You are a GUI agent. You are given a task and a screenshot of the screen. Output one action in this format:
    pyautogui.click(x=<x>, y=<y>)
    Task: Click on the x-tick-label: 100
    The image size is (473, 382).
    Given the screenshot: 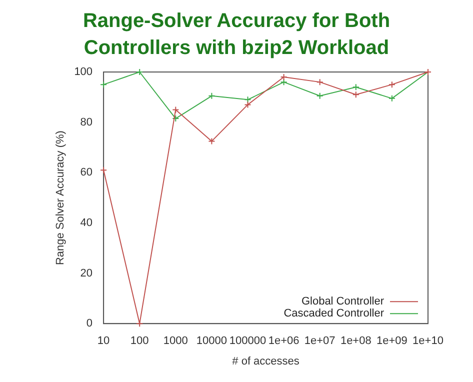 What is the action you would take?
    pyautogui.click(x=139, y=341)
    